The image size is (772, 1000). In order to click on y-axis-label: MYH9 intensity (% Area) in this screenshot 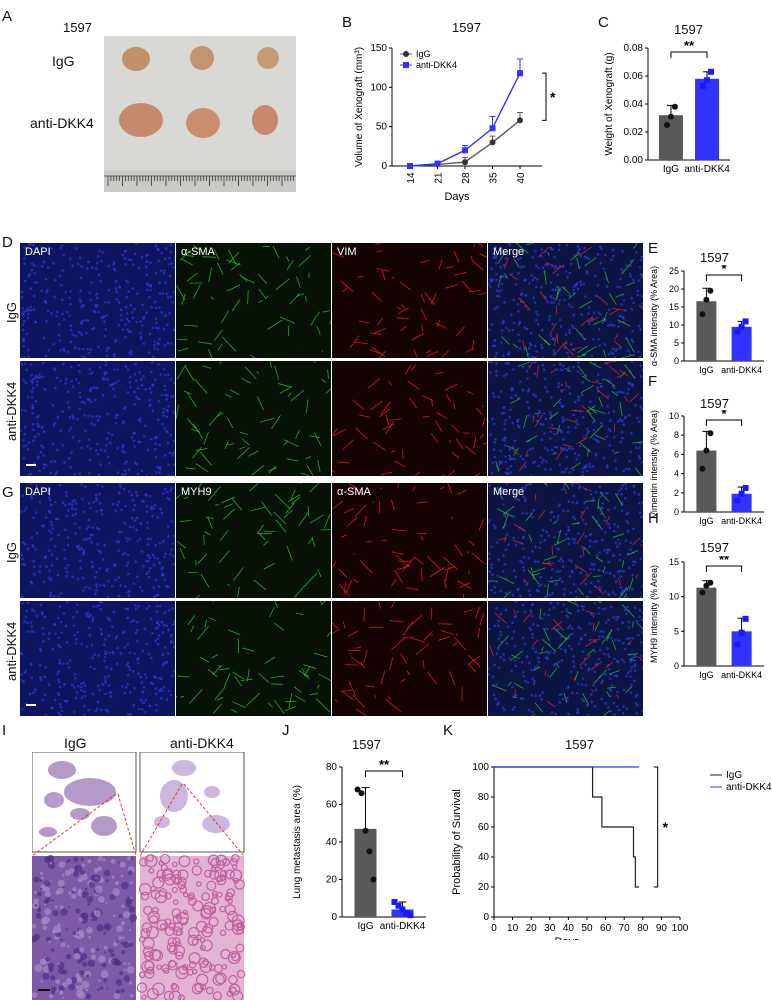, I will do `click(654, 614)`.